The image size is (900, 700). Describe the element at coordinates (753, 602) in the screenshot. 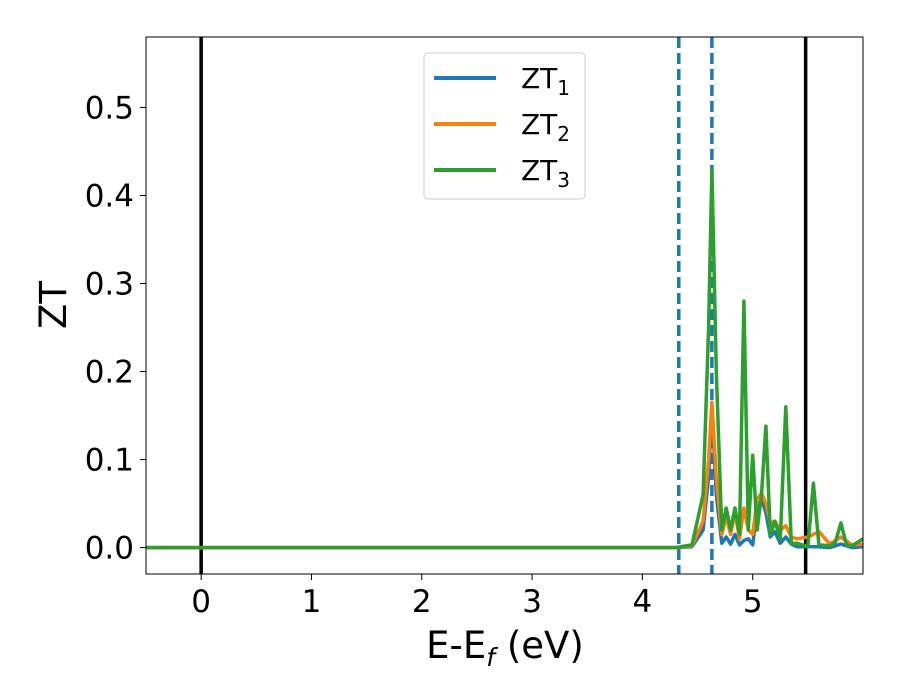

I see `x-tick-label: 5` at that location.